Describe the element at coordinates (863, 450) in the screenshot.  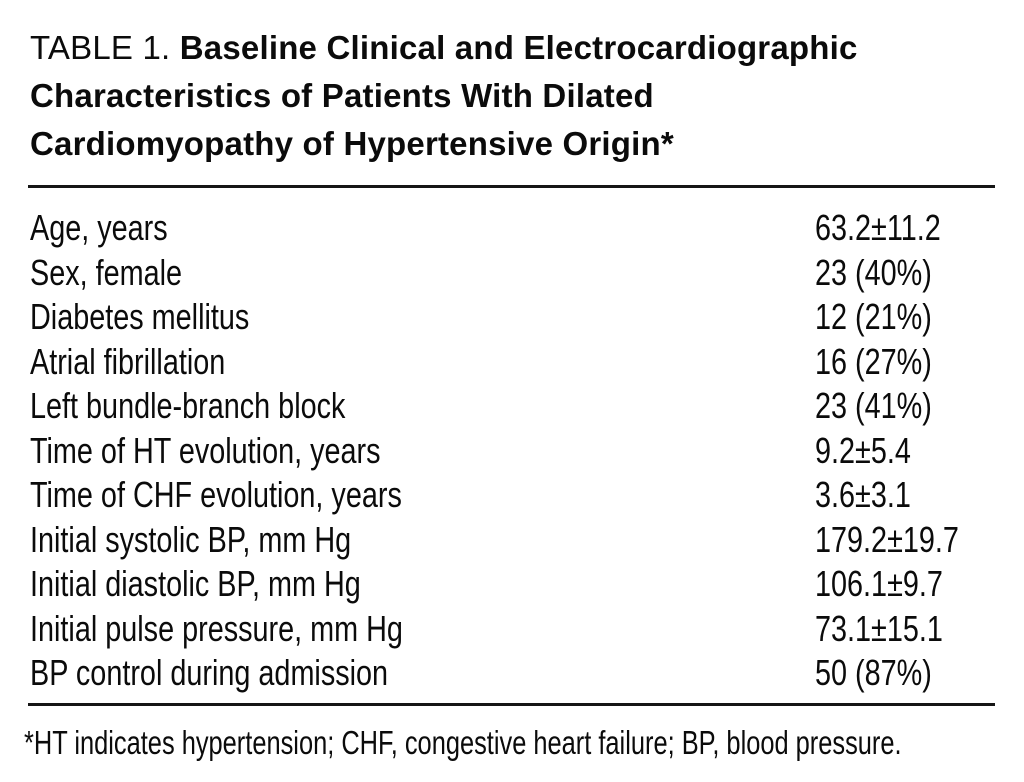
I see `row-value: 9.2±5.4` at that location.